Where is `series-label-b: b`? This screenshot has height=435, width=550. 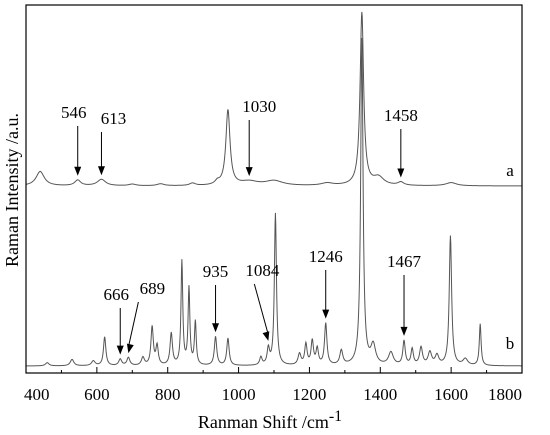
series-label-b: b is located at coordinates (510, 343).